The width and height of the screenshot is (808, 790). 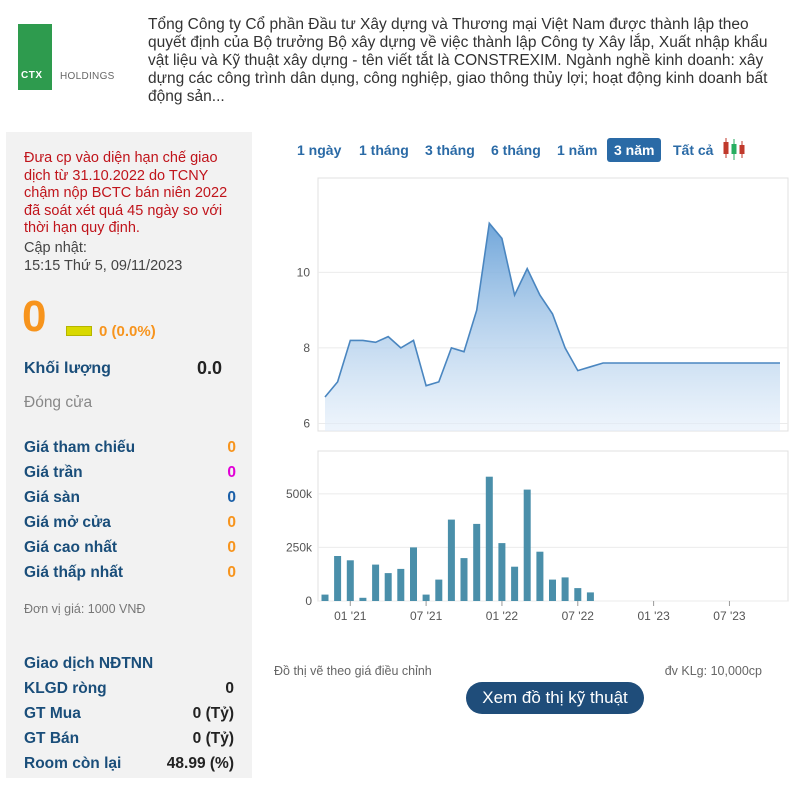 What do you see at coordinates (87, 76) in the screenshot?
I see `logo-holdings-text: HOLDINGS` at bounding box center [87, 76].